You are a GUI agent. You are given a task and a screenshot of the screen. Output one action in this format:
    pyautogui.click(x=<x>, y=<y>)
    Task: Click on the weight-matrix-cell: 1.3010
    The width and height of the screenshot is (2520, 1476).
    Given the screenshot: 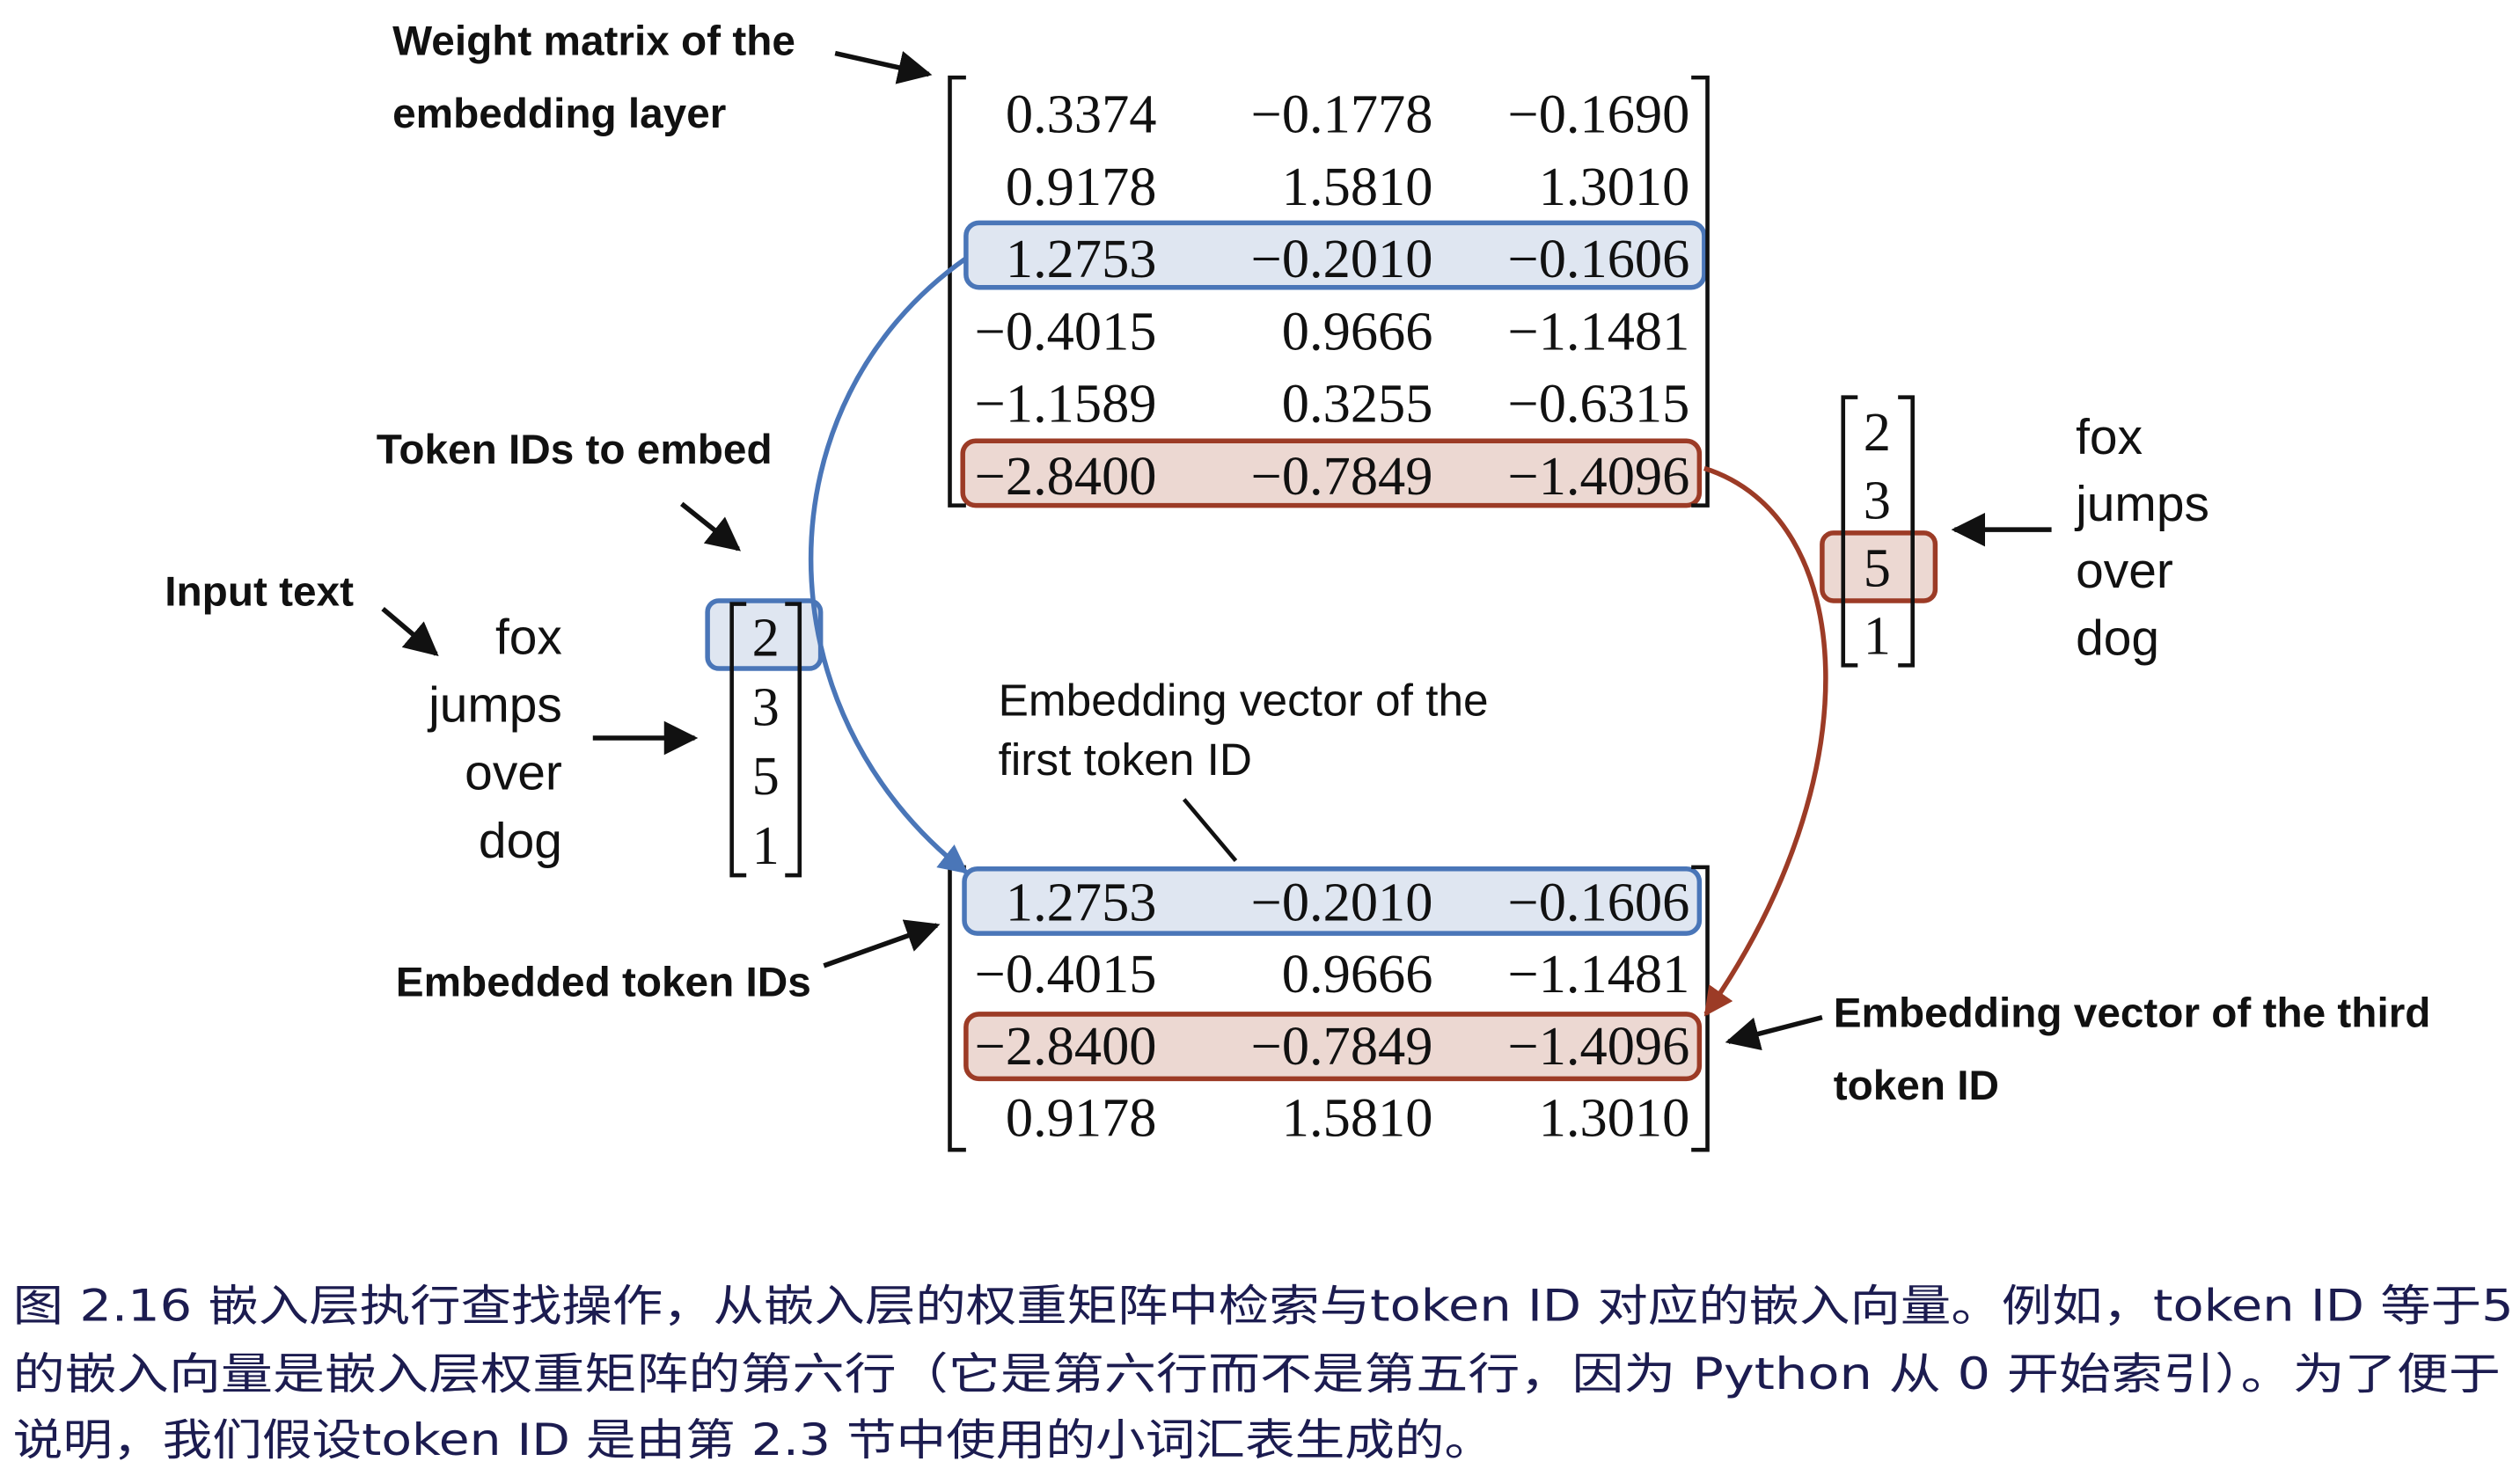 What is the action you would take?
    pyautogui.click(x=1614, y=186)
    